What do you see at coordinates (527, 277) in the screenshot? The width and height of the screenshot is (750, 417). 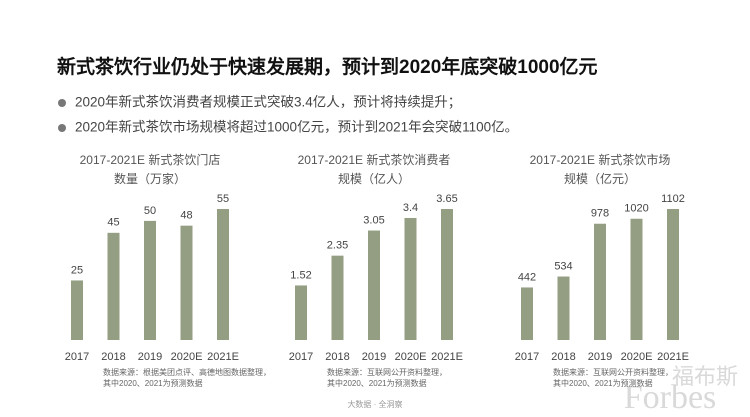 I see `value-label: 442` at bounding box center [527, 277].